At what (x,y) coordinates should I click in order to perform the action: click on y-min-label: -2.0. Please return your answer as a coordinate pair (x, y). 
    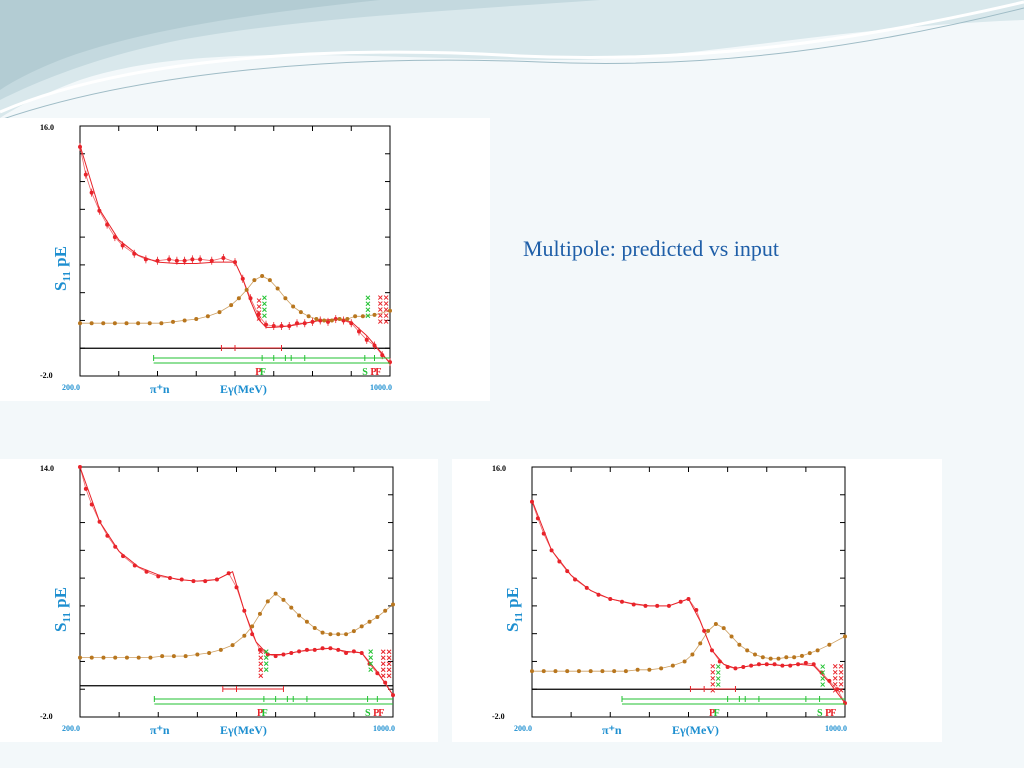
    Looking at the image, I should click on (498, 716).